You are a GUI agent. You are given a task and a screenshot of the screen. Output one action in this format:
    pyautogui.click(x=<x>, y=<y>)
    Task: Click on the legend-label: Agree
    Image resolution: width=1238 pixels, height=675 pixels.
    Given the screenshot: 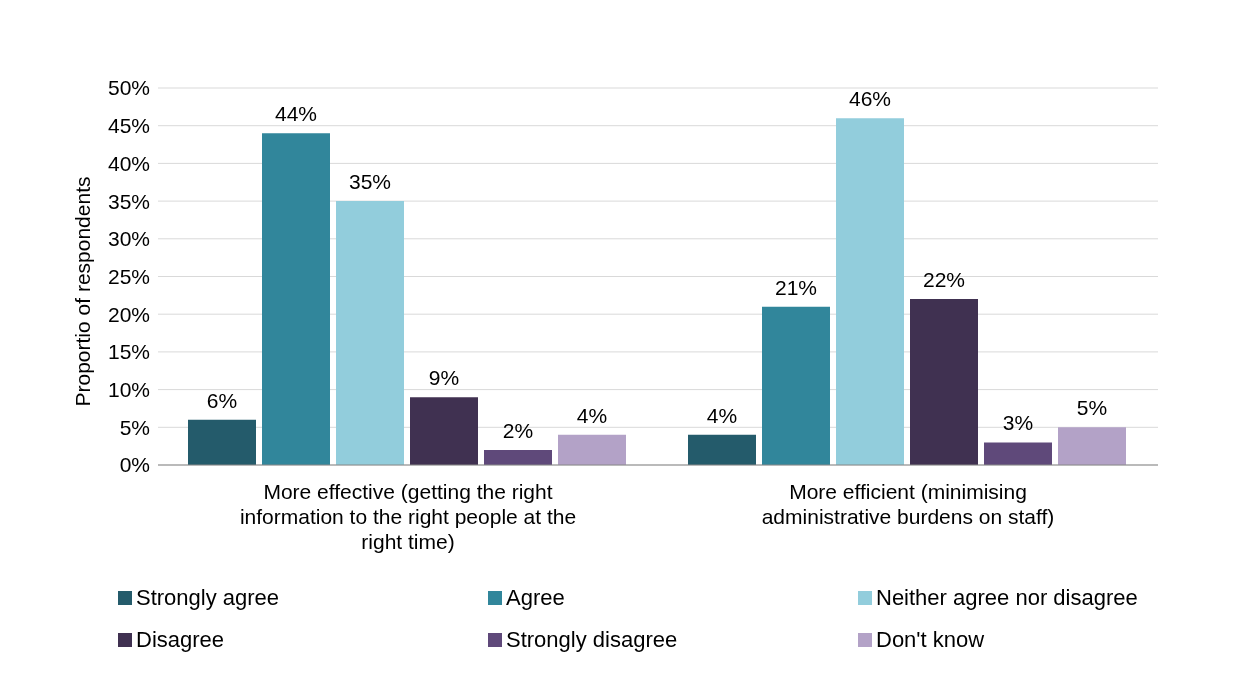 What is the action you would take?
    pyautogui.click(x=535, y=598)
    